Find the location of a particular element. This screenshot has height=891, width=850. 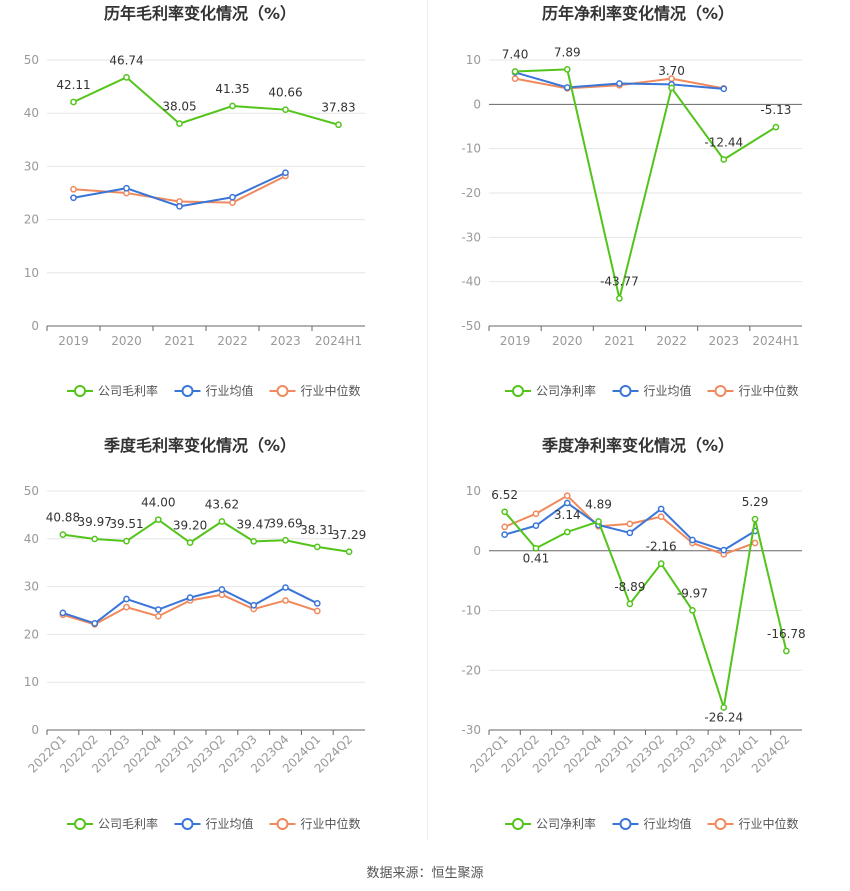

y-tick-label: 50 is located at coordinates (31, 491).